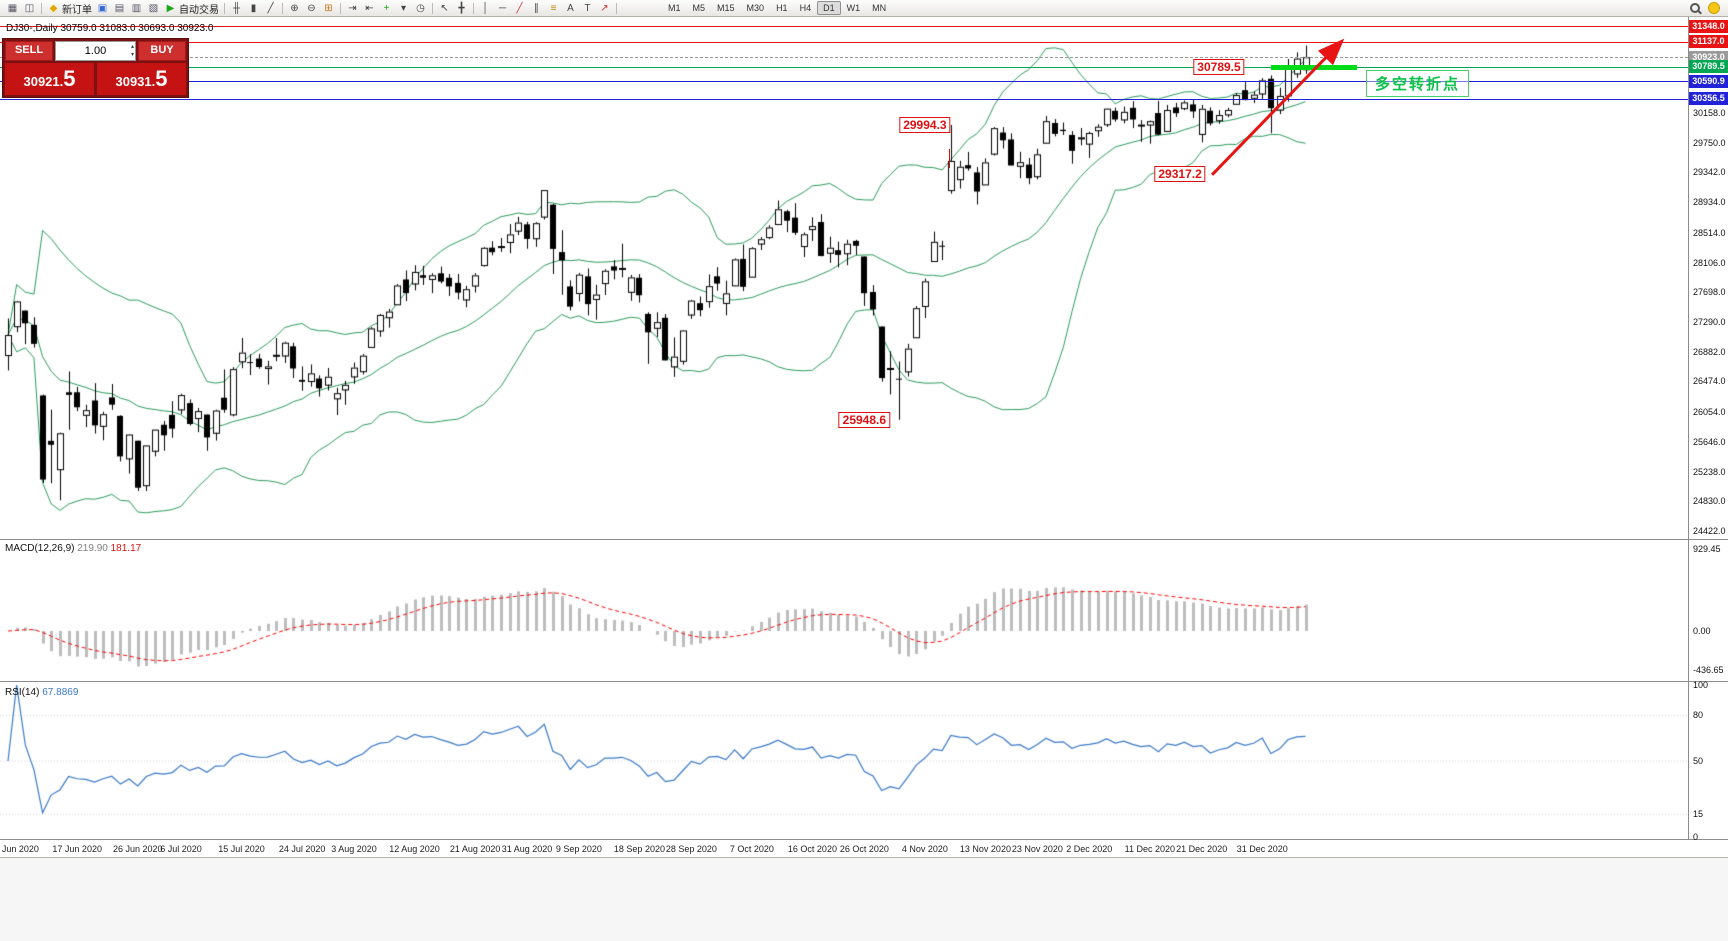 Image resolution: width=1728 pixels, height=941 pixels. What do you see at coordinates (311, 8) in the screenshot?
I see `zoom-out-button: ⊖` at bounding box center [311, 8].